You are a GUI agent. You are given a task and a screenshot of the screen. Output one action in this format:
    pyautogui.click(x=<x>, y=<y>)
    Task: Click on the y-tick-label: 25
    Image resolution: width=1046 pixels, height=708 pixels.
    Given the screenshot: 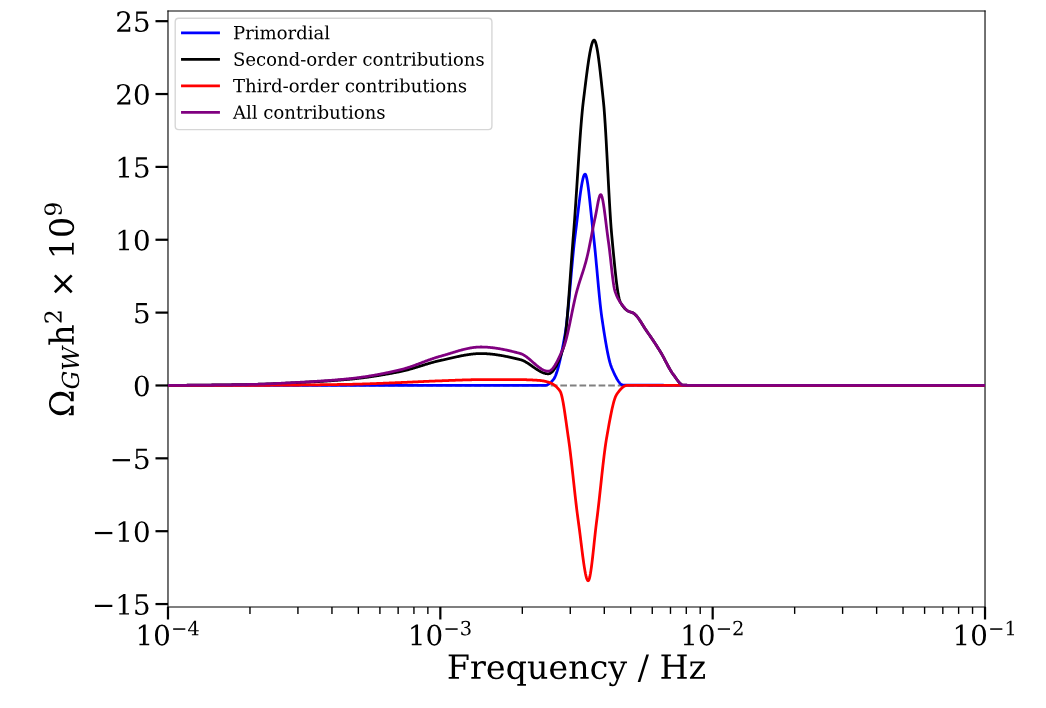 What is the action you would take?
    pyautogui.click(x=133, y=22)
    